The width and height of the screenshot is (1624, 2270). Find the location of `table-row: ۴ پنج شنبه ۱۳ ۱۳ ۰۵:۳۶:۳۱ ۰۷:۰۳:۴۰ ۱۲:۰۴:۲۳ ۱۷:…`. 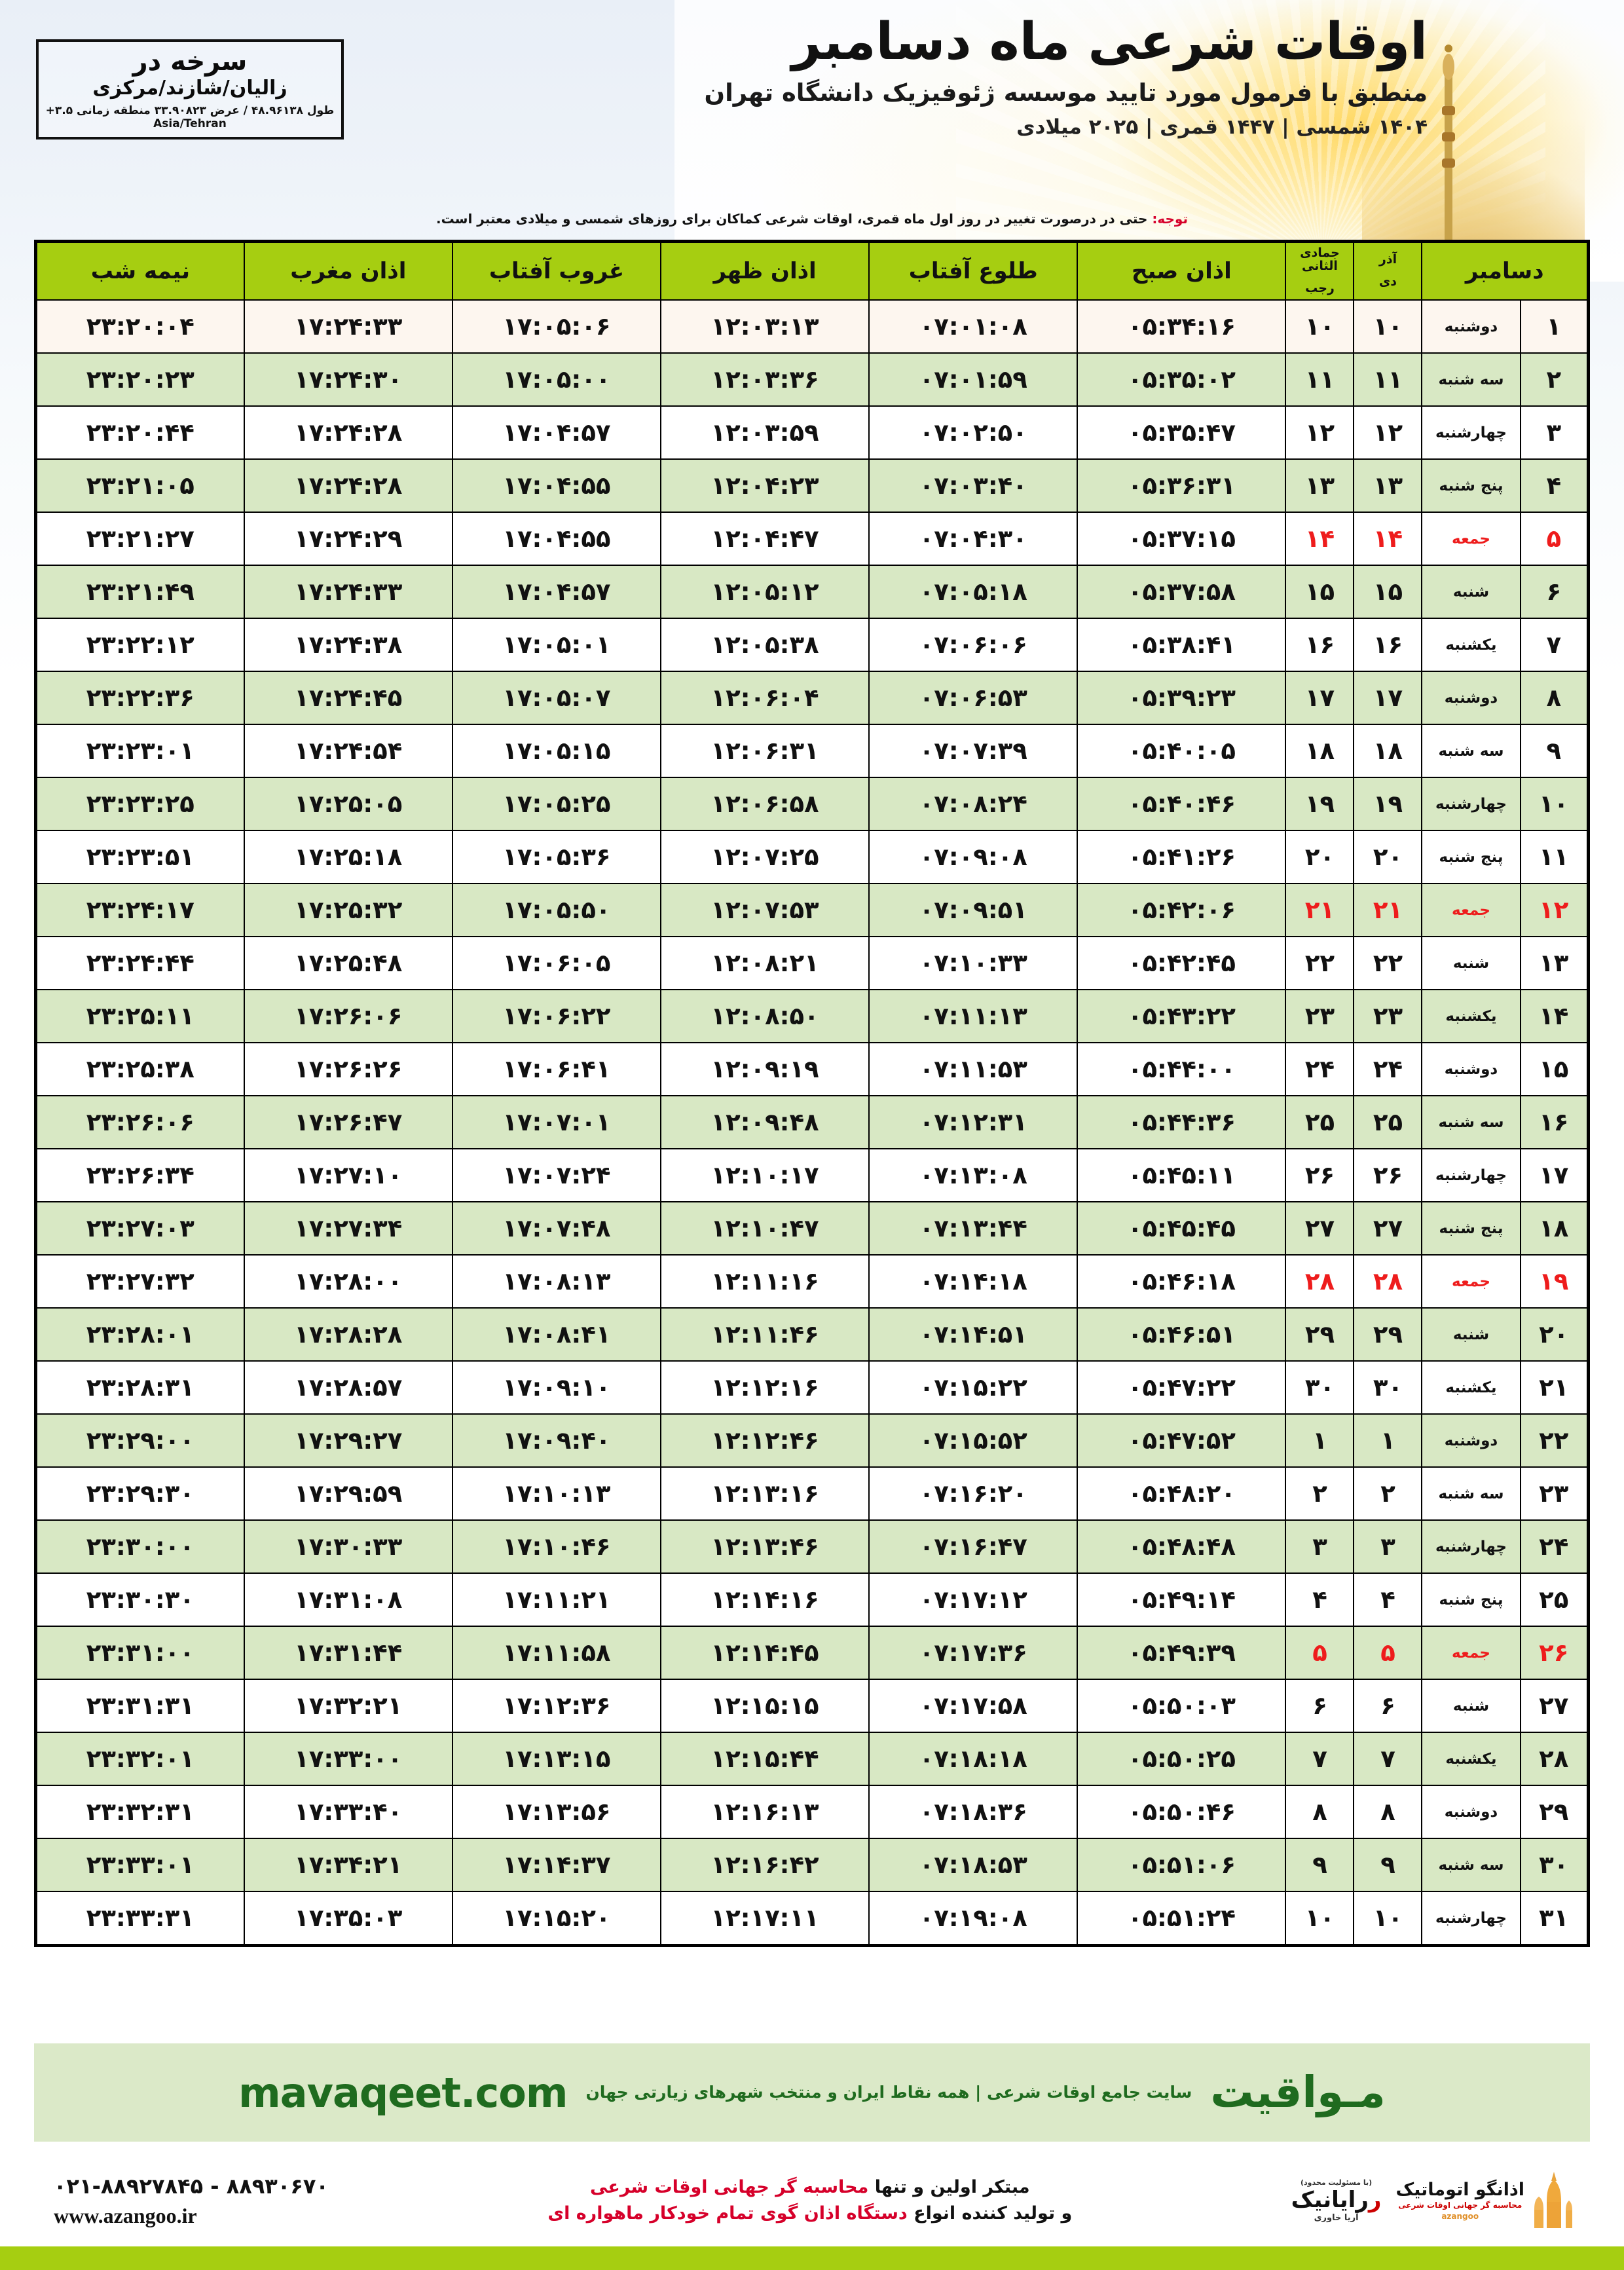

table-row: ۴ پنج شنبه ۱۳ ۱۳ ۰۵:۳۶:۳۱ ۰۷:۰۳:۴۰ ۱۲:۰۴:۲۳ ۱۷:… is located at coordinates (812, 485).